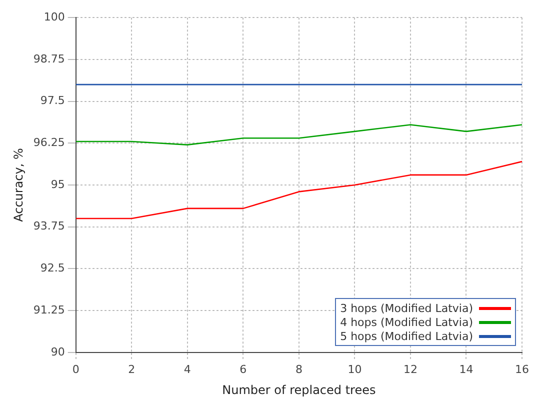 The height and width of the screenshot is (410, 540). What do you see at coordinates (298, 369) in the screenshot?
I see `x-tick-label: 8` at bounding box center [298, 369].